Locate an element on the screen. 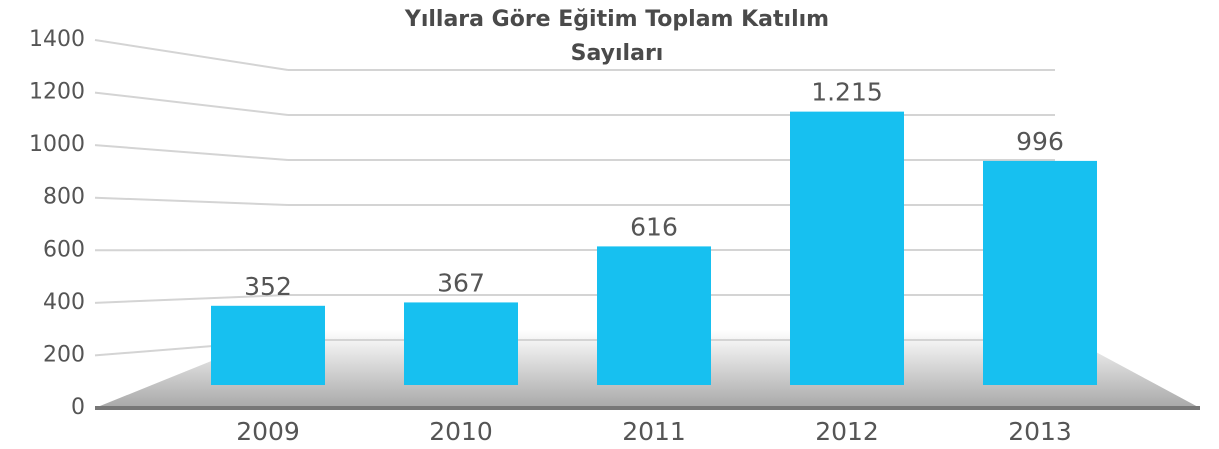 Image resolution: width=1219 pixels, height=449 pixels. value-label: 616 is located at coordinates (654, 226).